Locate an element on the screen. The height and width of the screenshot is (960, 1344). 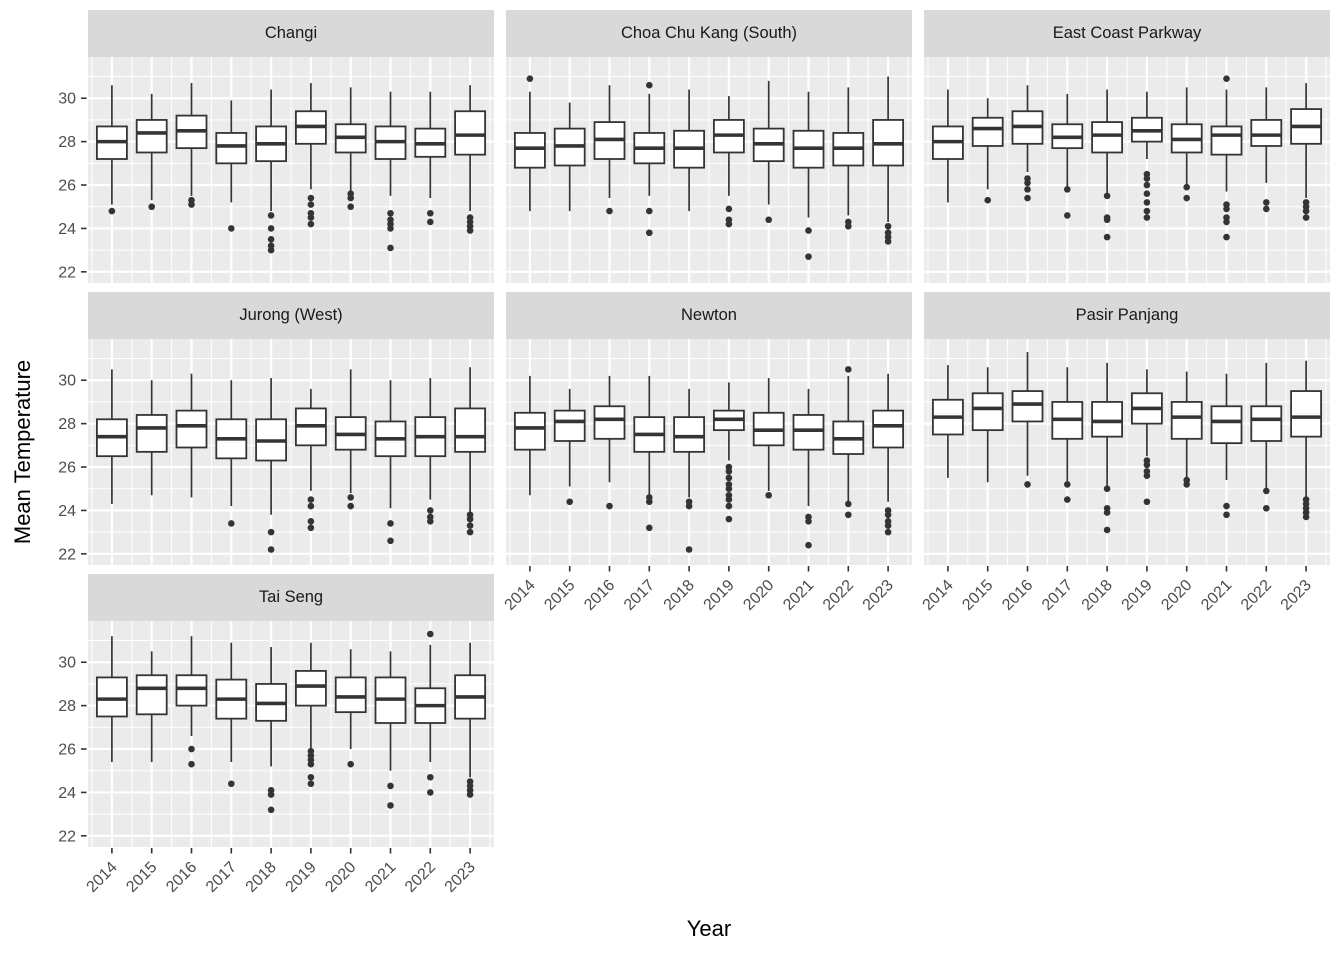
x-tick-label: 2016 is located at coordinates (599, 595).